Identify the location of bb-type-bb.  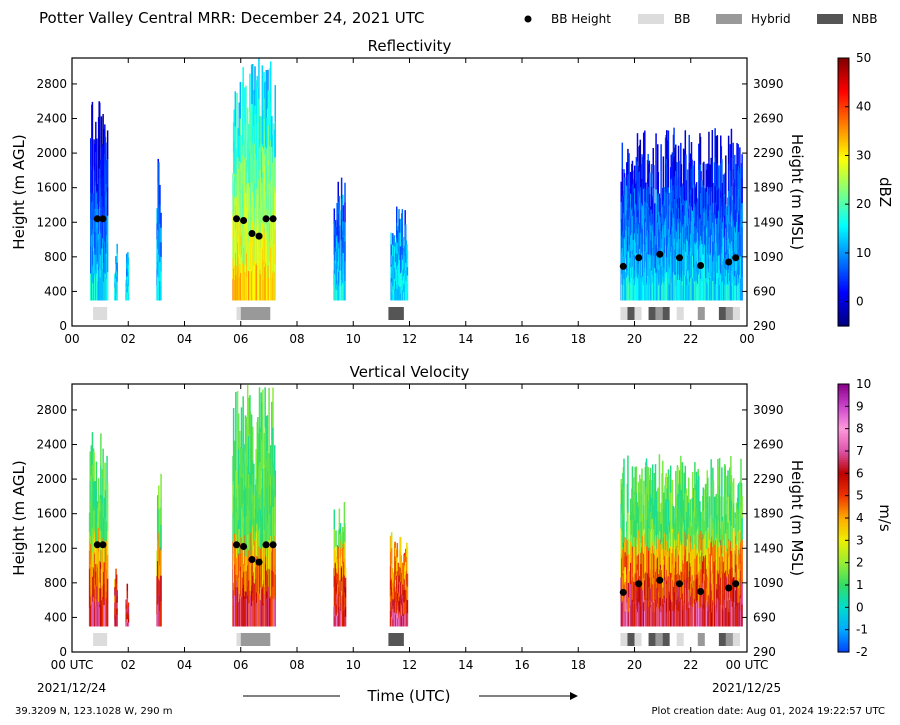
(680, 313).